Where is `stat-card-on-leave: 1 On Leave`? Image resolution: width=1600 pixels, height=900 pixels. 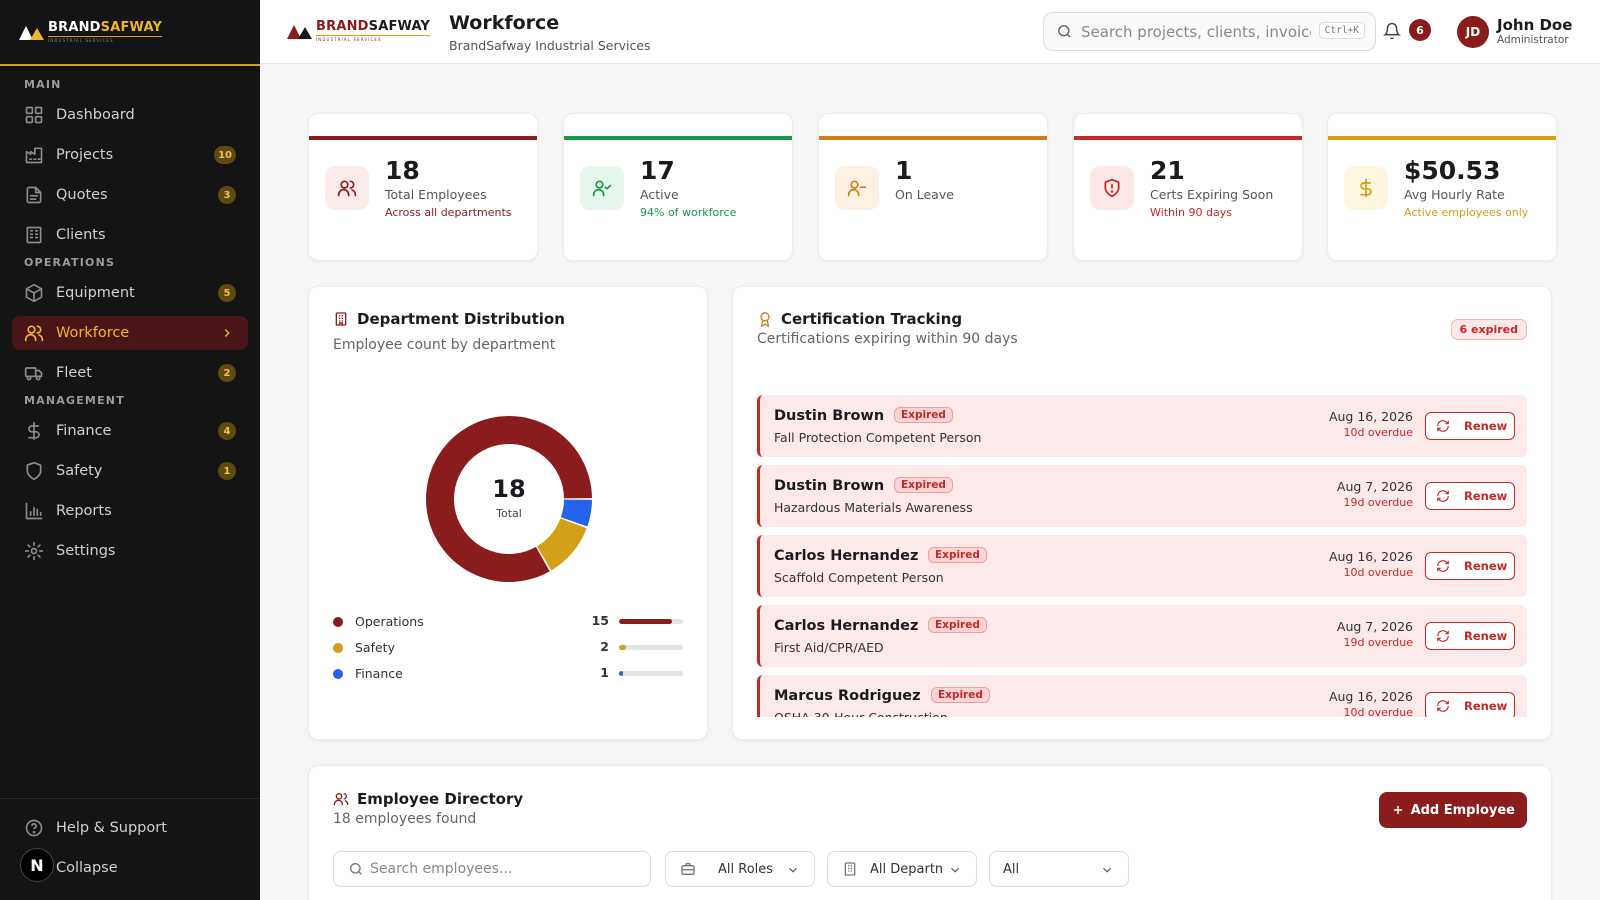 stat-card-on-leave: 1 On Leave is located at coordinates (933, 187).